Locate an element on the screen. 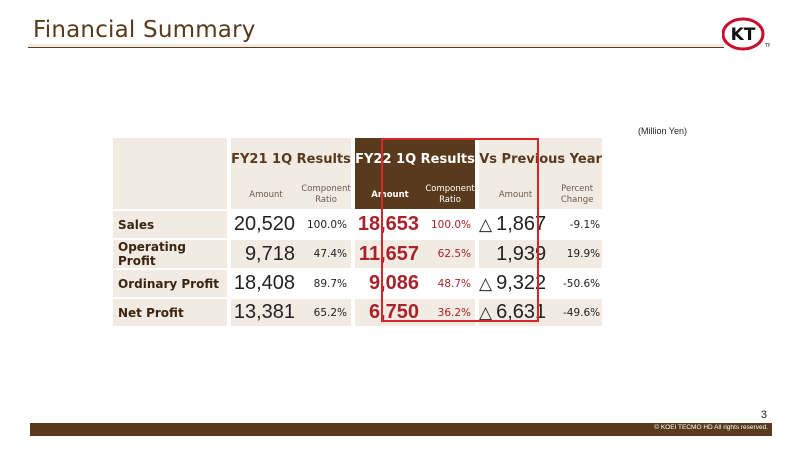 The image size is (800, 450). percent-change: -9.1% is located at coordinates (577, 223).